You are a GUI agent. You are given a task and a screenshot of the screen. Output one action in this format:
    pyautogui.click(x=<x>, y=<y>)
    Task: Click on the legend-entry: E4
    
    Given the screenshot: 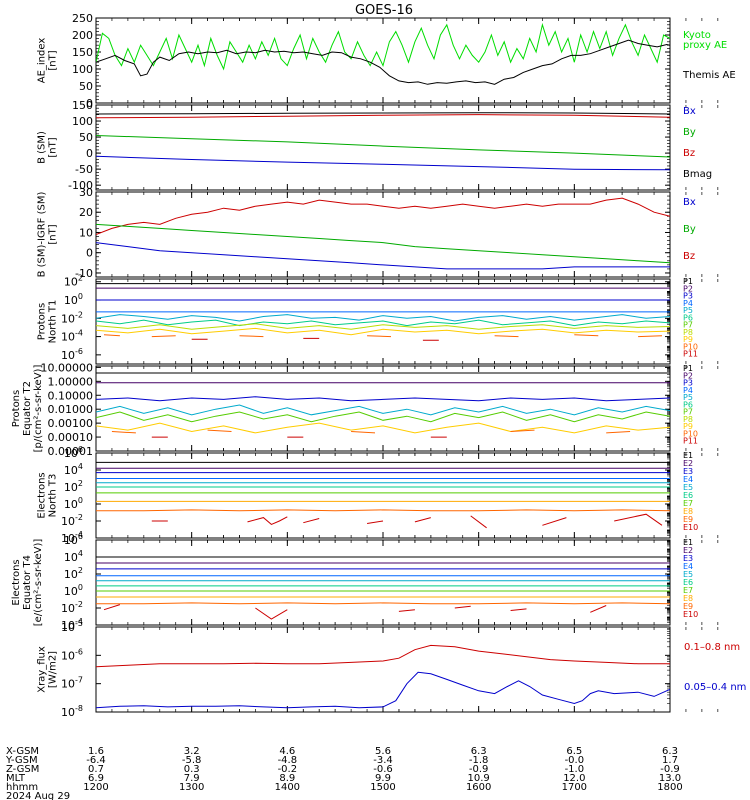 What is the action you would take?
    pyautogui.click(x=688, y=479)
    